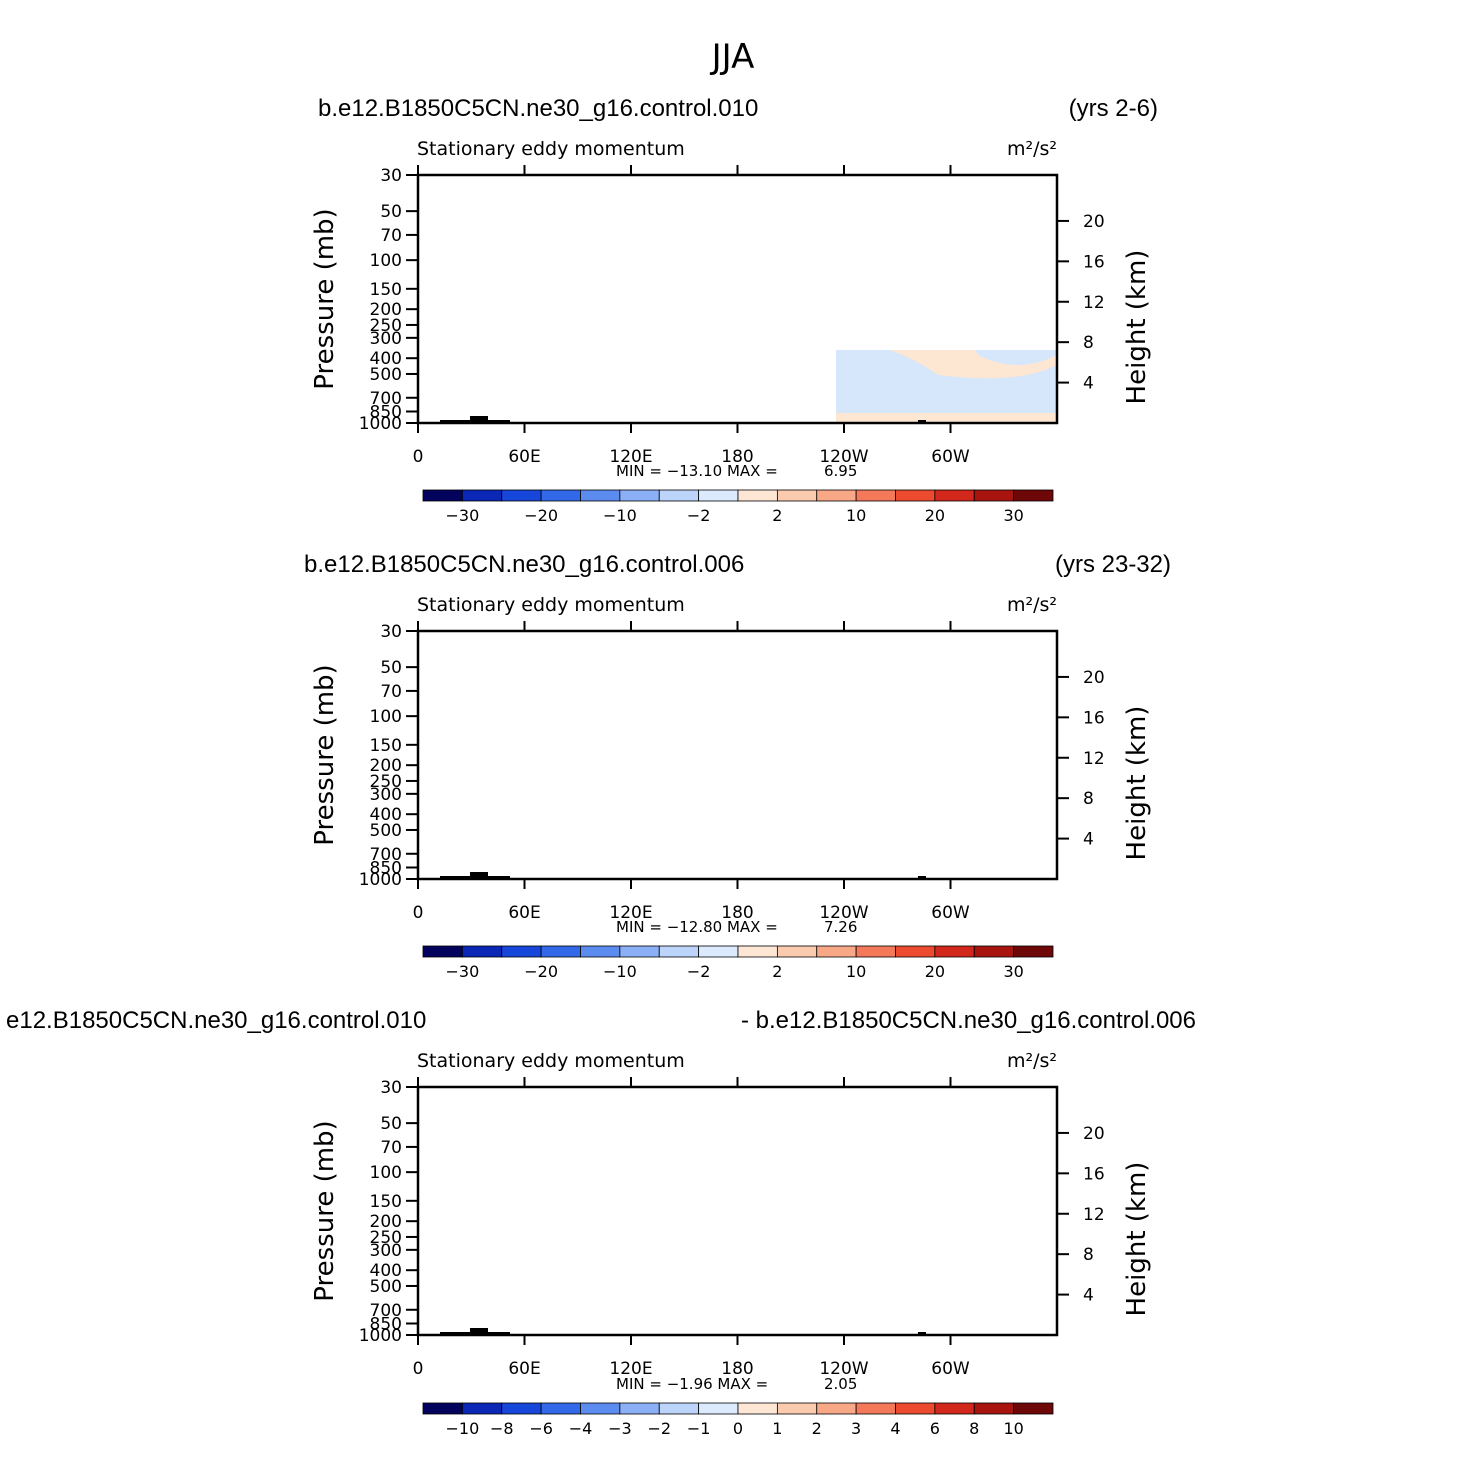  What do you see at coordinates (692, 1384) in the screenshot?
I see `min-max-label: MIN = −1.96 MAX =` at bounding box center [692, 1384].